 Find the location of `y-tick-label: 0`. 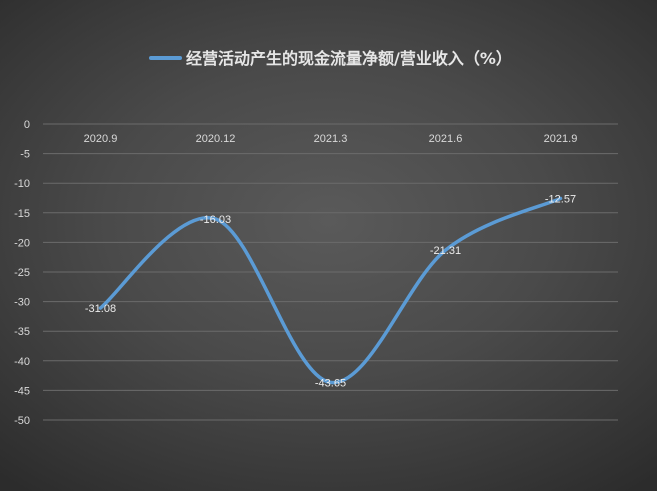

y-tick-label: 0 is located at coordinates (27, 125).